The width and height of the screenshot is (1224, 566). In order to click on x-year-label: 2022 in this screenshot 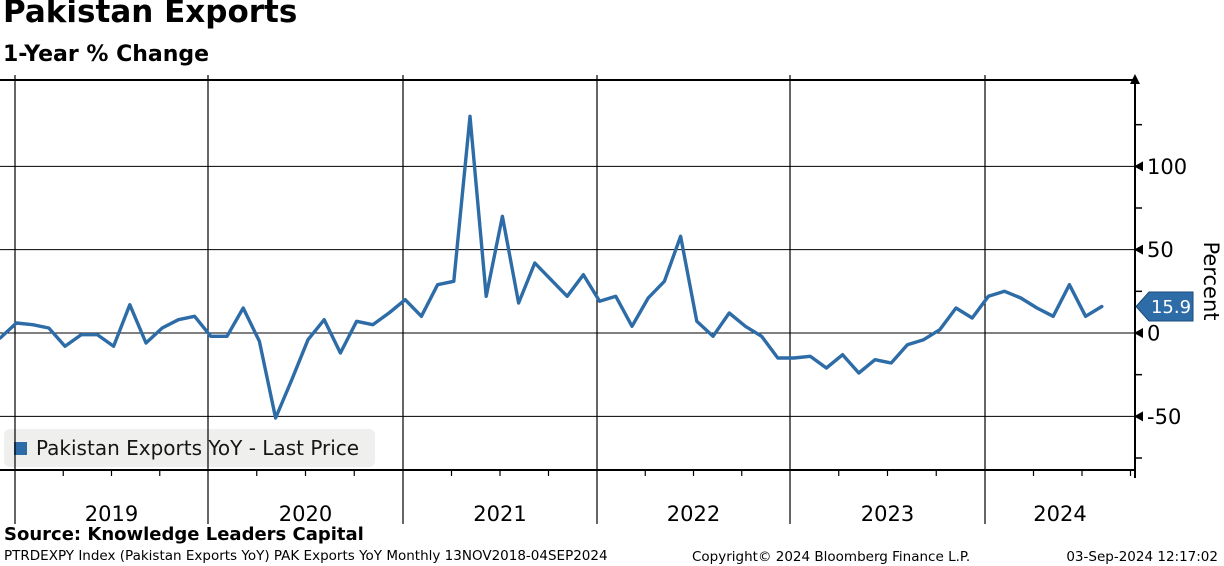, I will do `click(693, 514)`.